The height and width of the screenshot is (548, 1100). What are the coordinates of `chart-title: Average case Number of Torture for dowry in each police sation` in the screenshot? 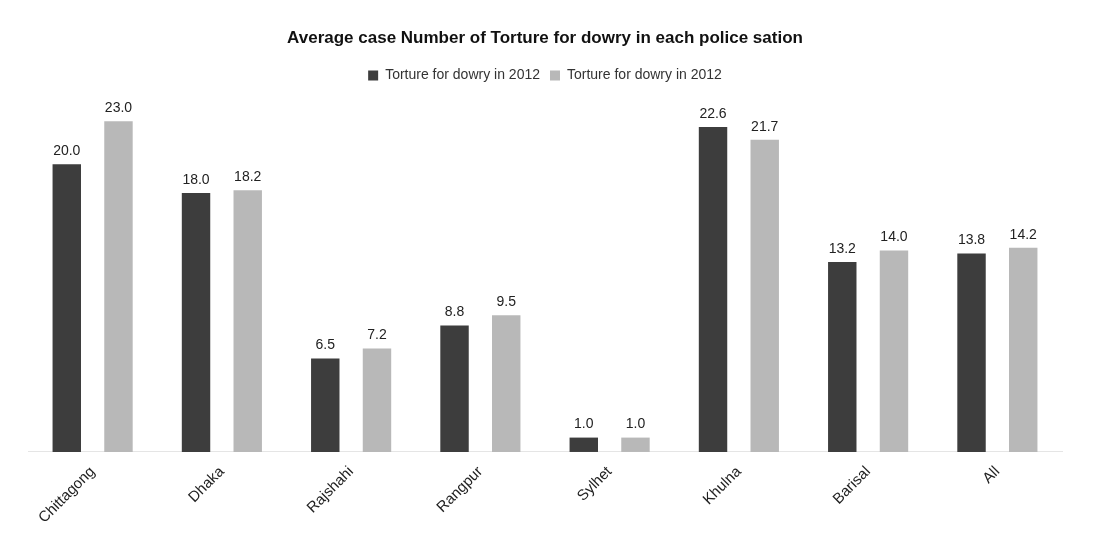 It's located at (545, 37).